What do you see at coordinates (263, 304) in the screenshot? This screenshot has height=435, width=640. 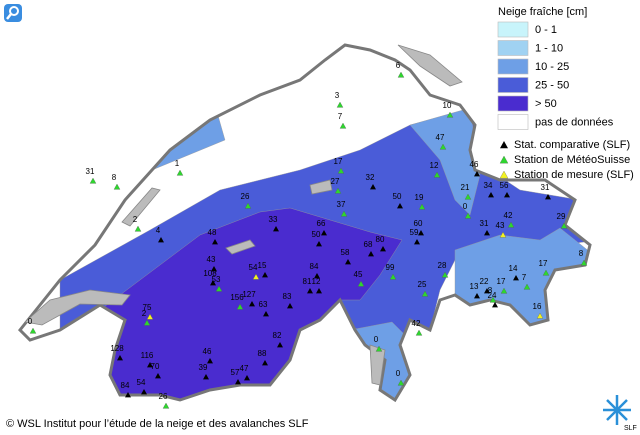 I see `station-value: 63` at bounding box center [263, 304].